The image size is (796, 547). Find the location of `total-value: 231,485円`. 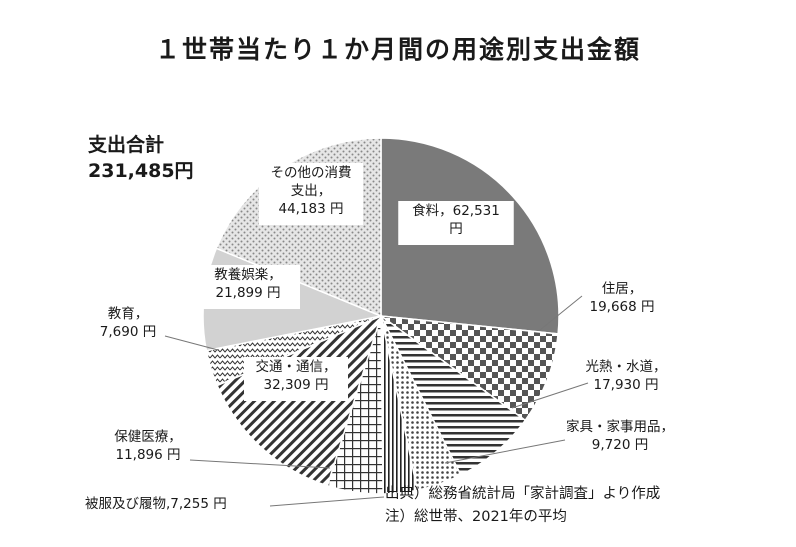

total-value: 231,485円 is located at coordinates (141, 171).